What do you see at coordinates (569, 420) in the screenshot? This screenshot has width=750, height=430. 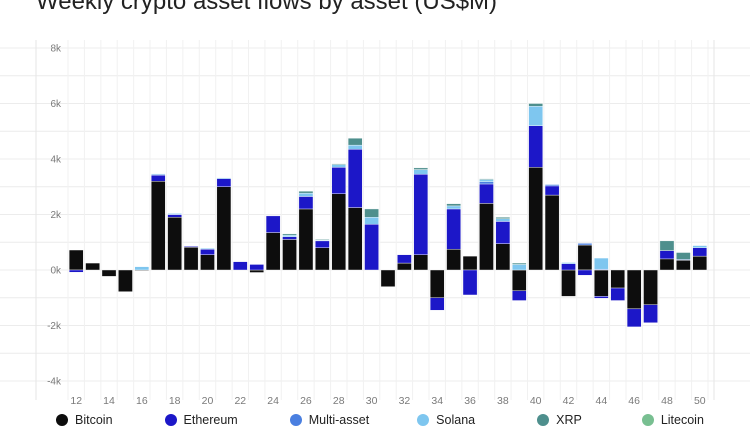 I see `legend-label: XRP` at bounding box center [569, 420].